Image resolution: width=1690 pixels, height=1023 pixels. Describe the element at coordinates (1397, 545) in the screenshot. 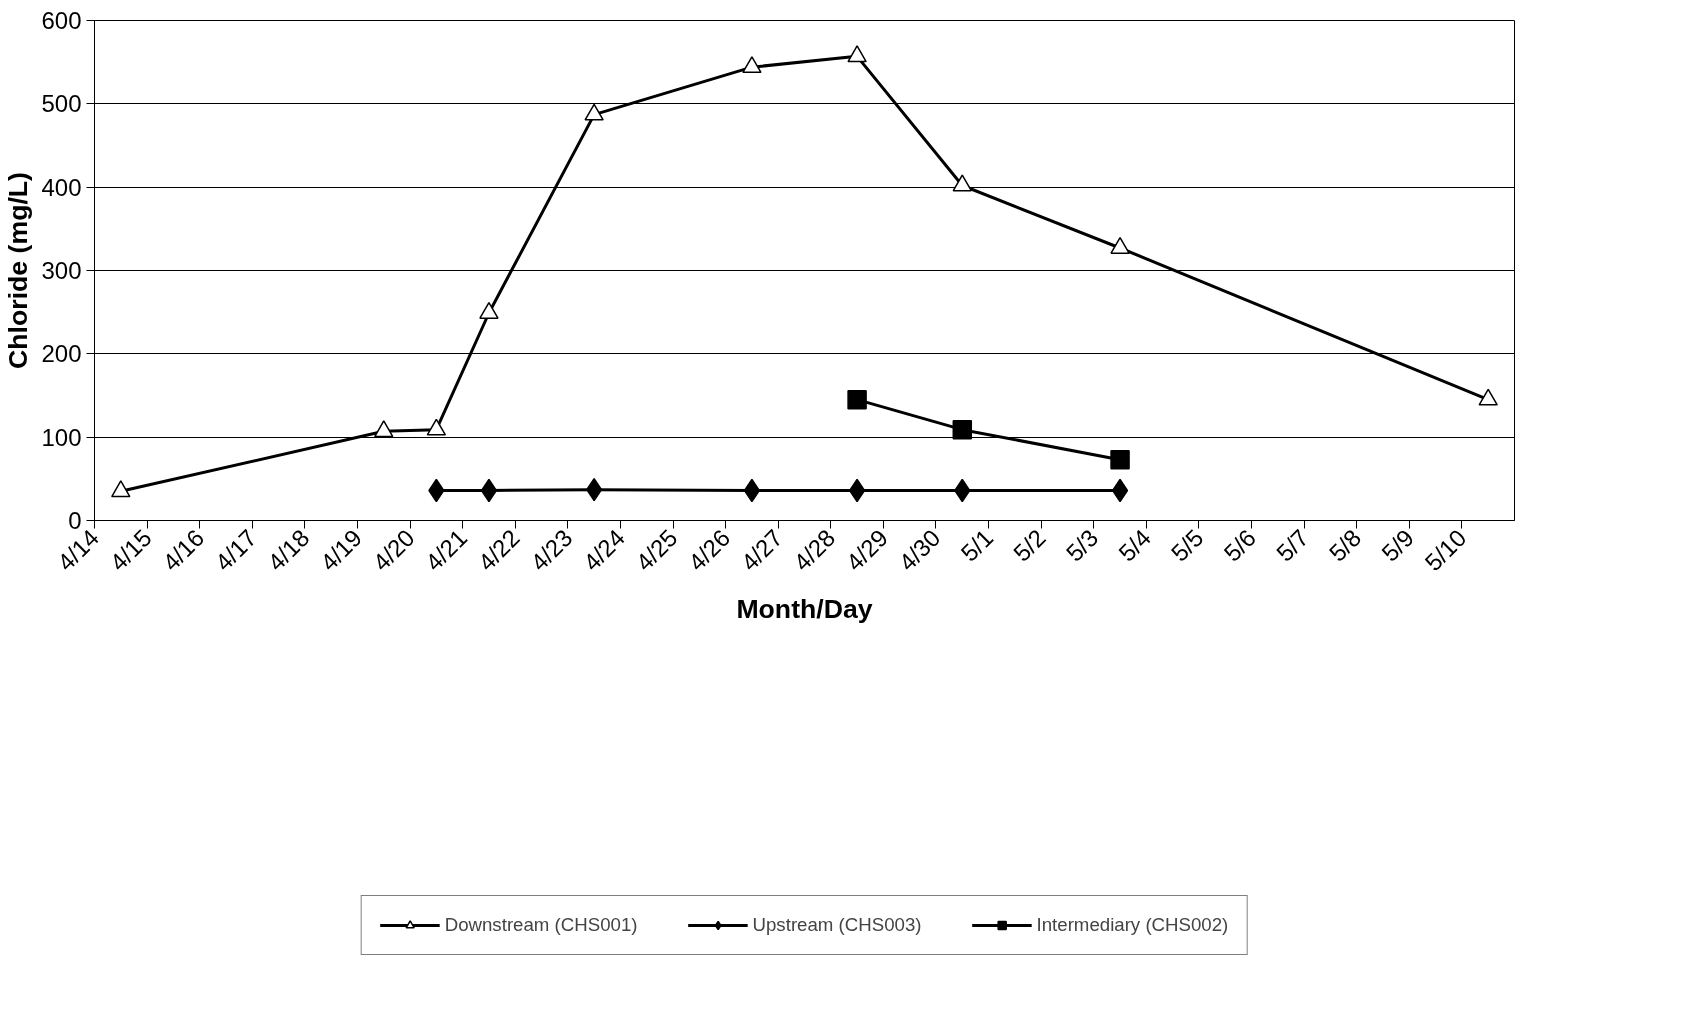

I see `x-tick-label: 5/9` at that location.